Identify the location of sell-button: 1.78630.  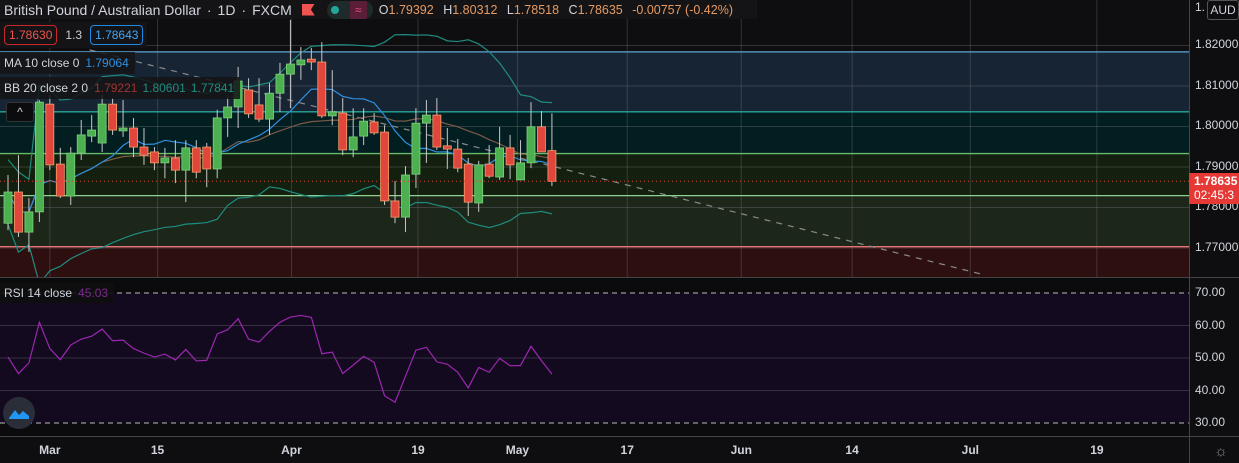
(31, 35).